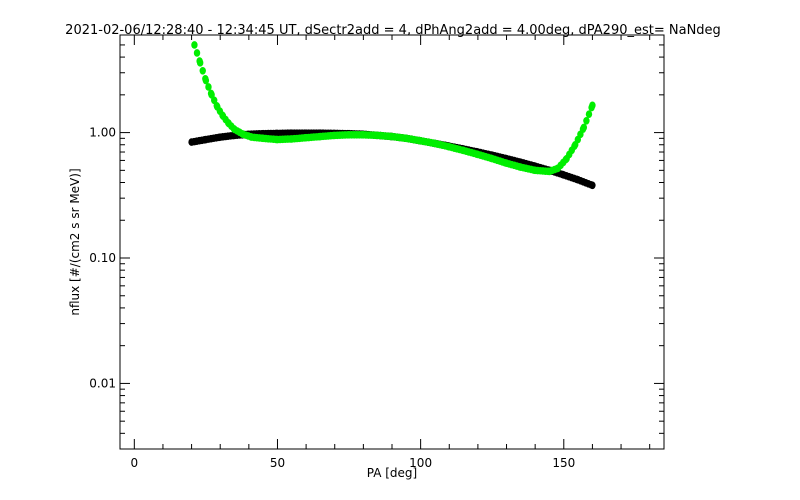  Describe the element at coordinates (102, 258) in the screenshot. I see `y-tick-label: 0.10` at that location.